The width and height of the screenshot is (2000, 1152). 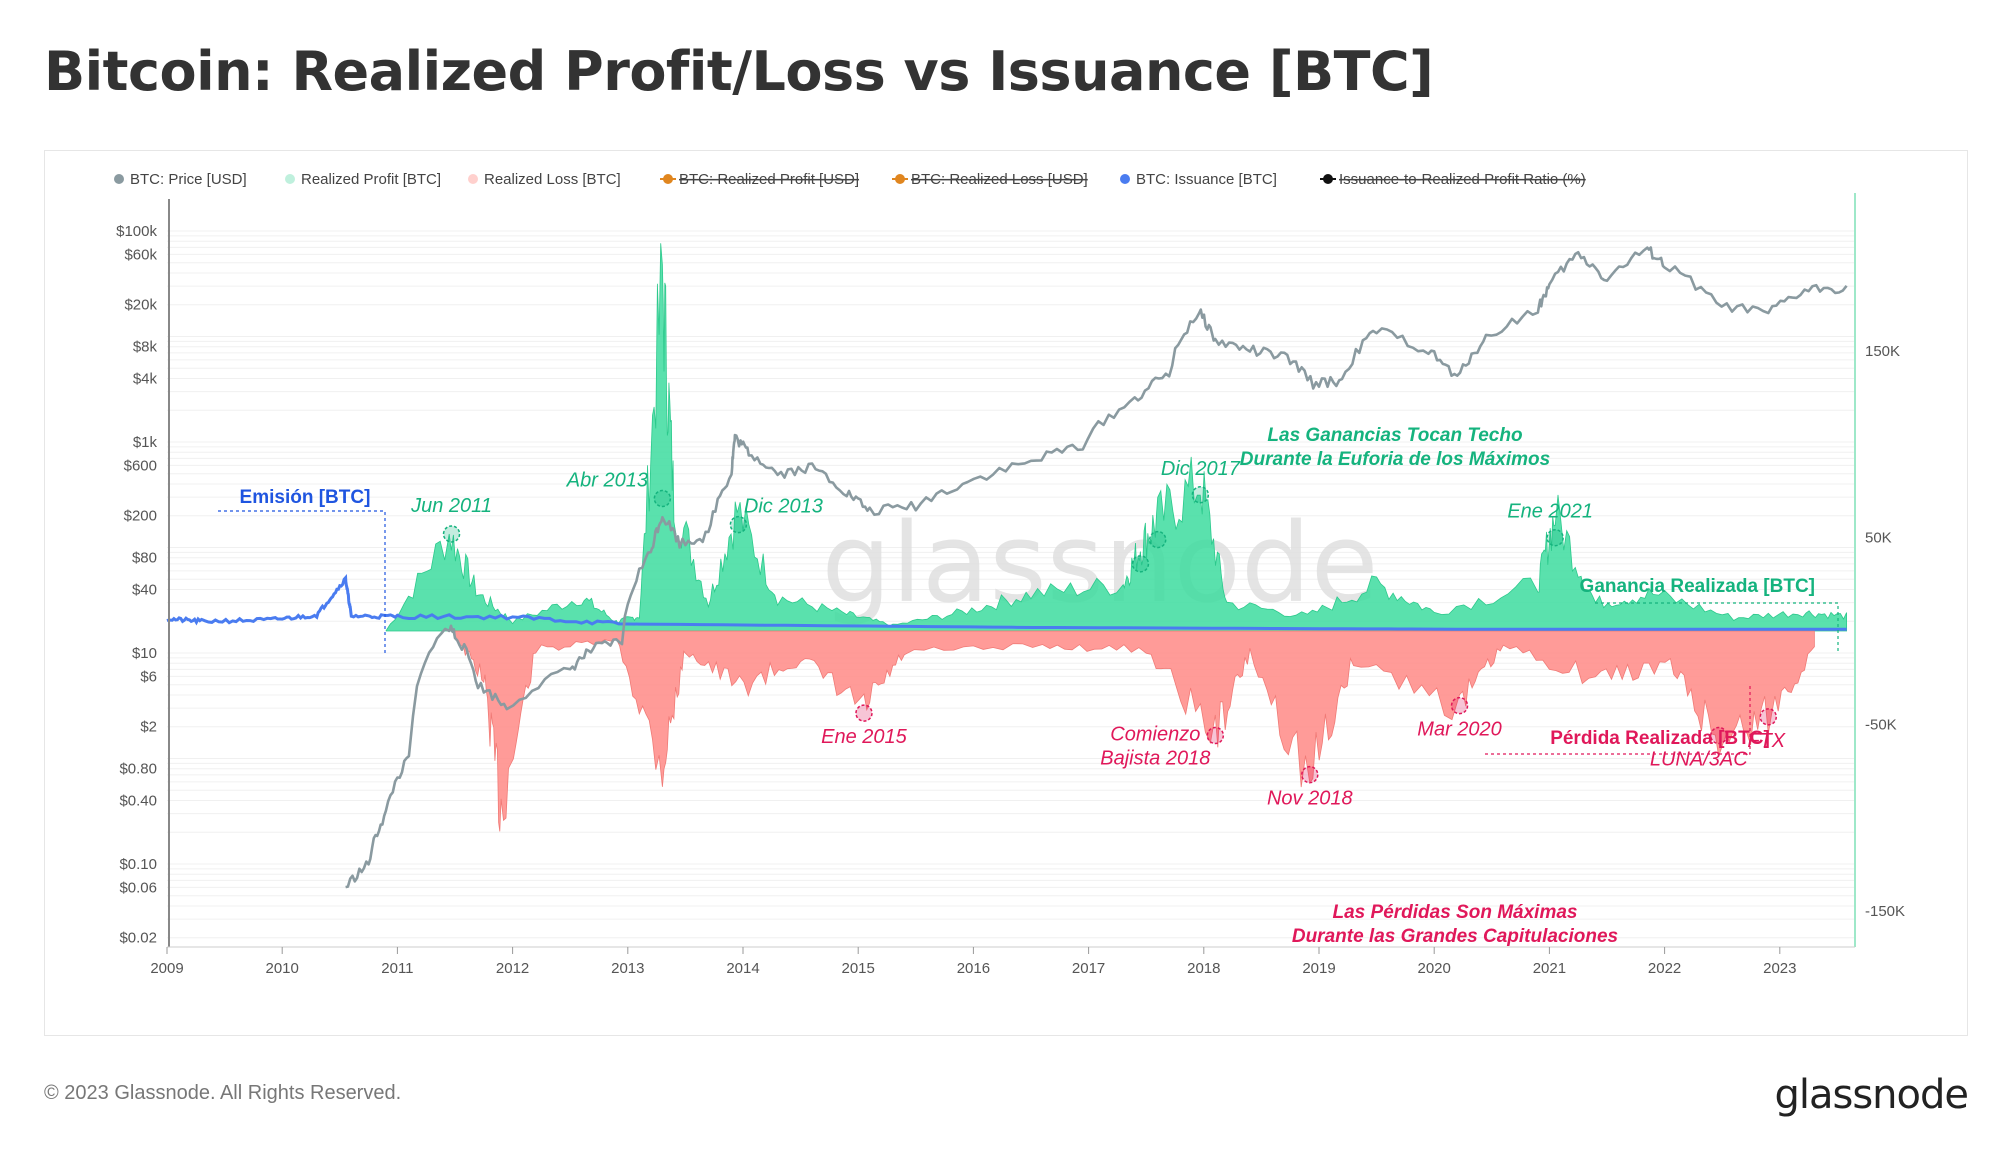 What do you see at coordinates (552, 179) in the screenshot?
I see `legend-label: Realized Loss [BTC]` at bounding box center [552, 179].